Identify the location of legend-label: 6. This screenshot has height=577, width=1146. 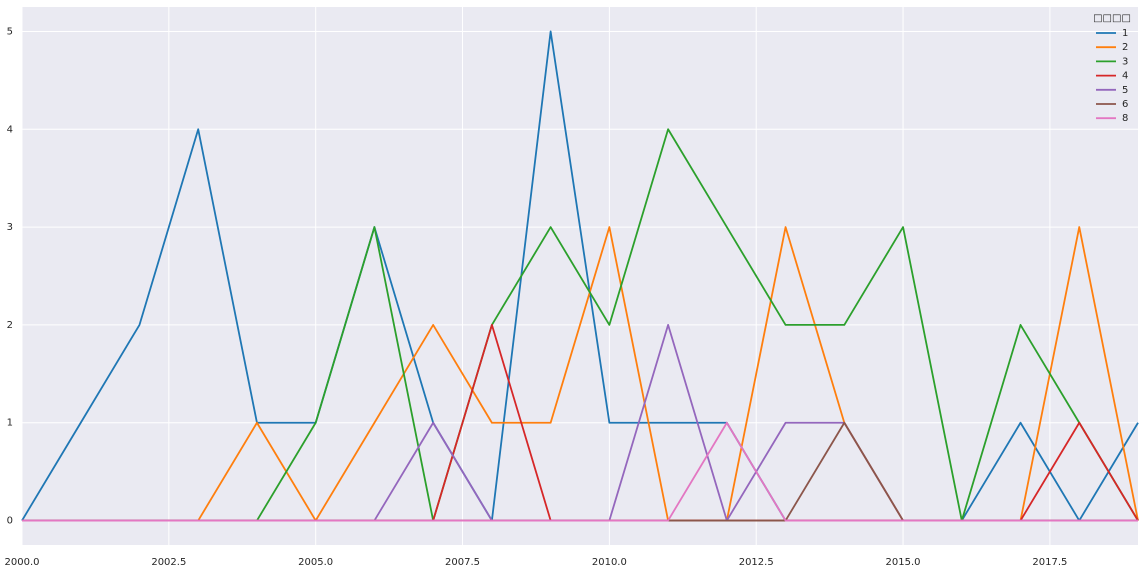
(1125, 104).